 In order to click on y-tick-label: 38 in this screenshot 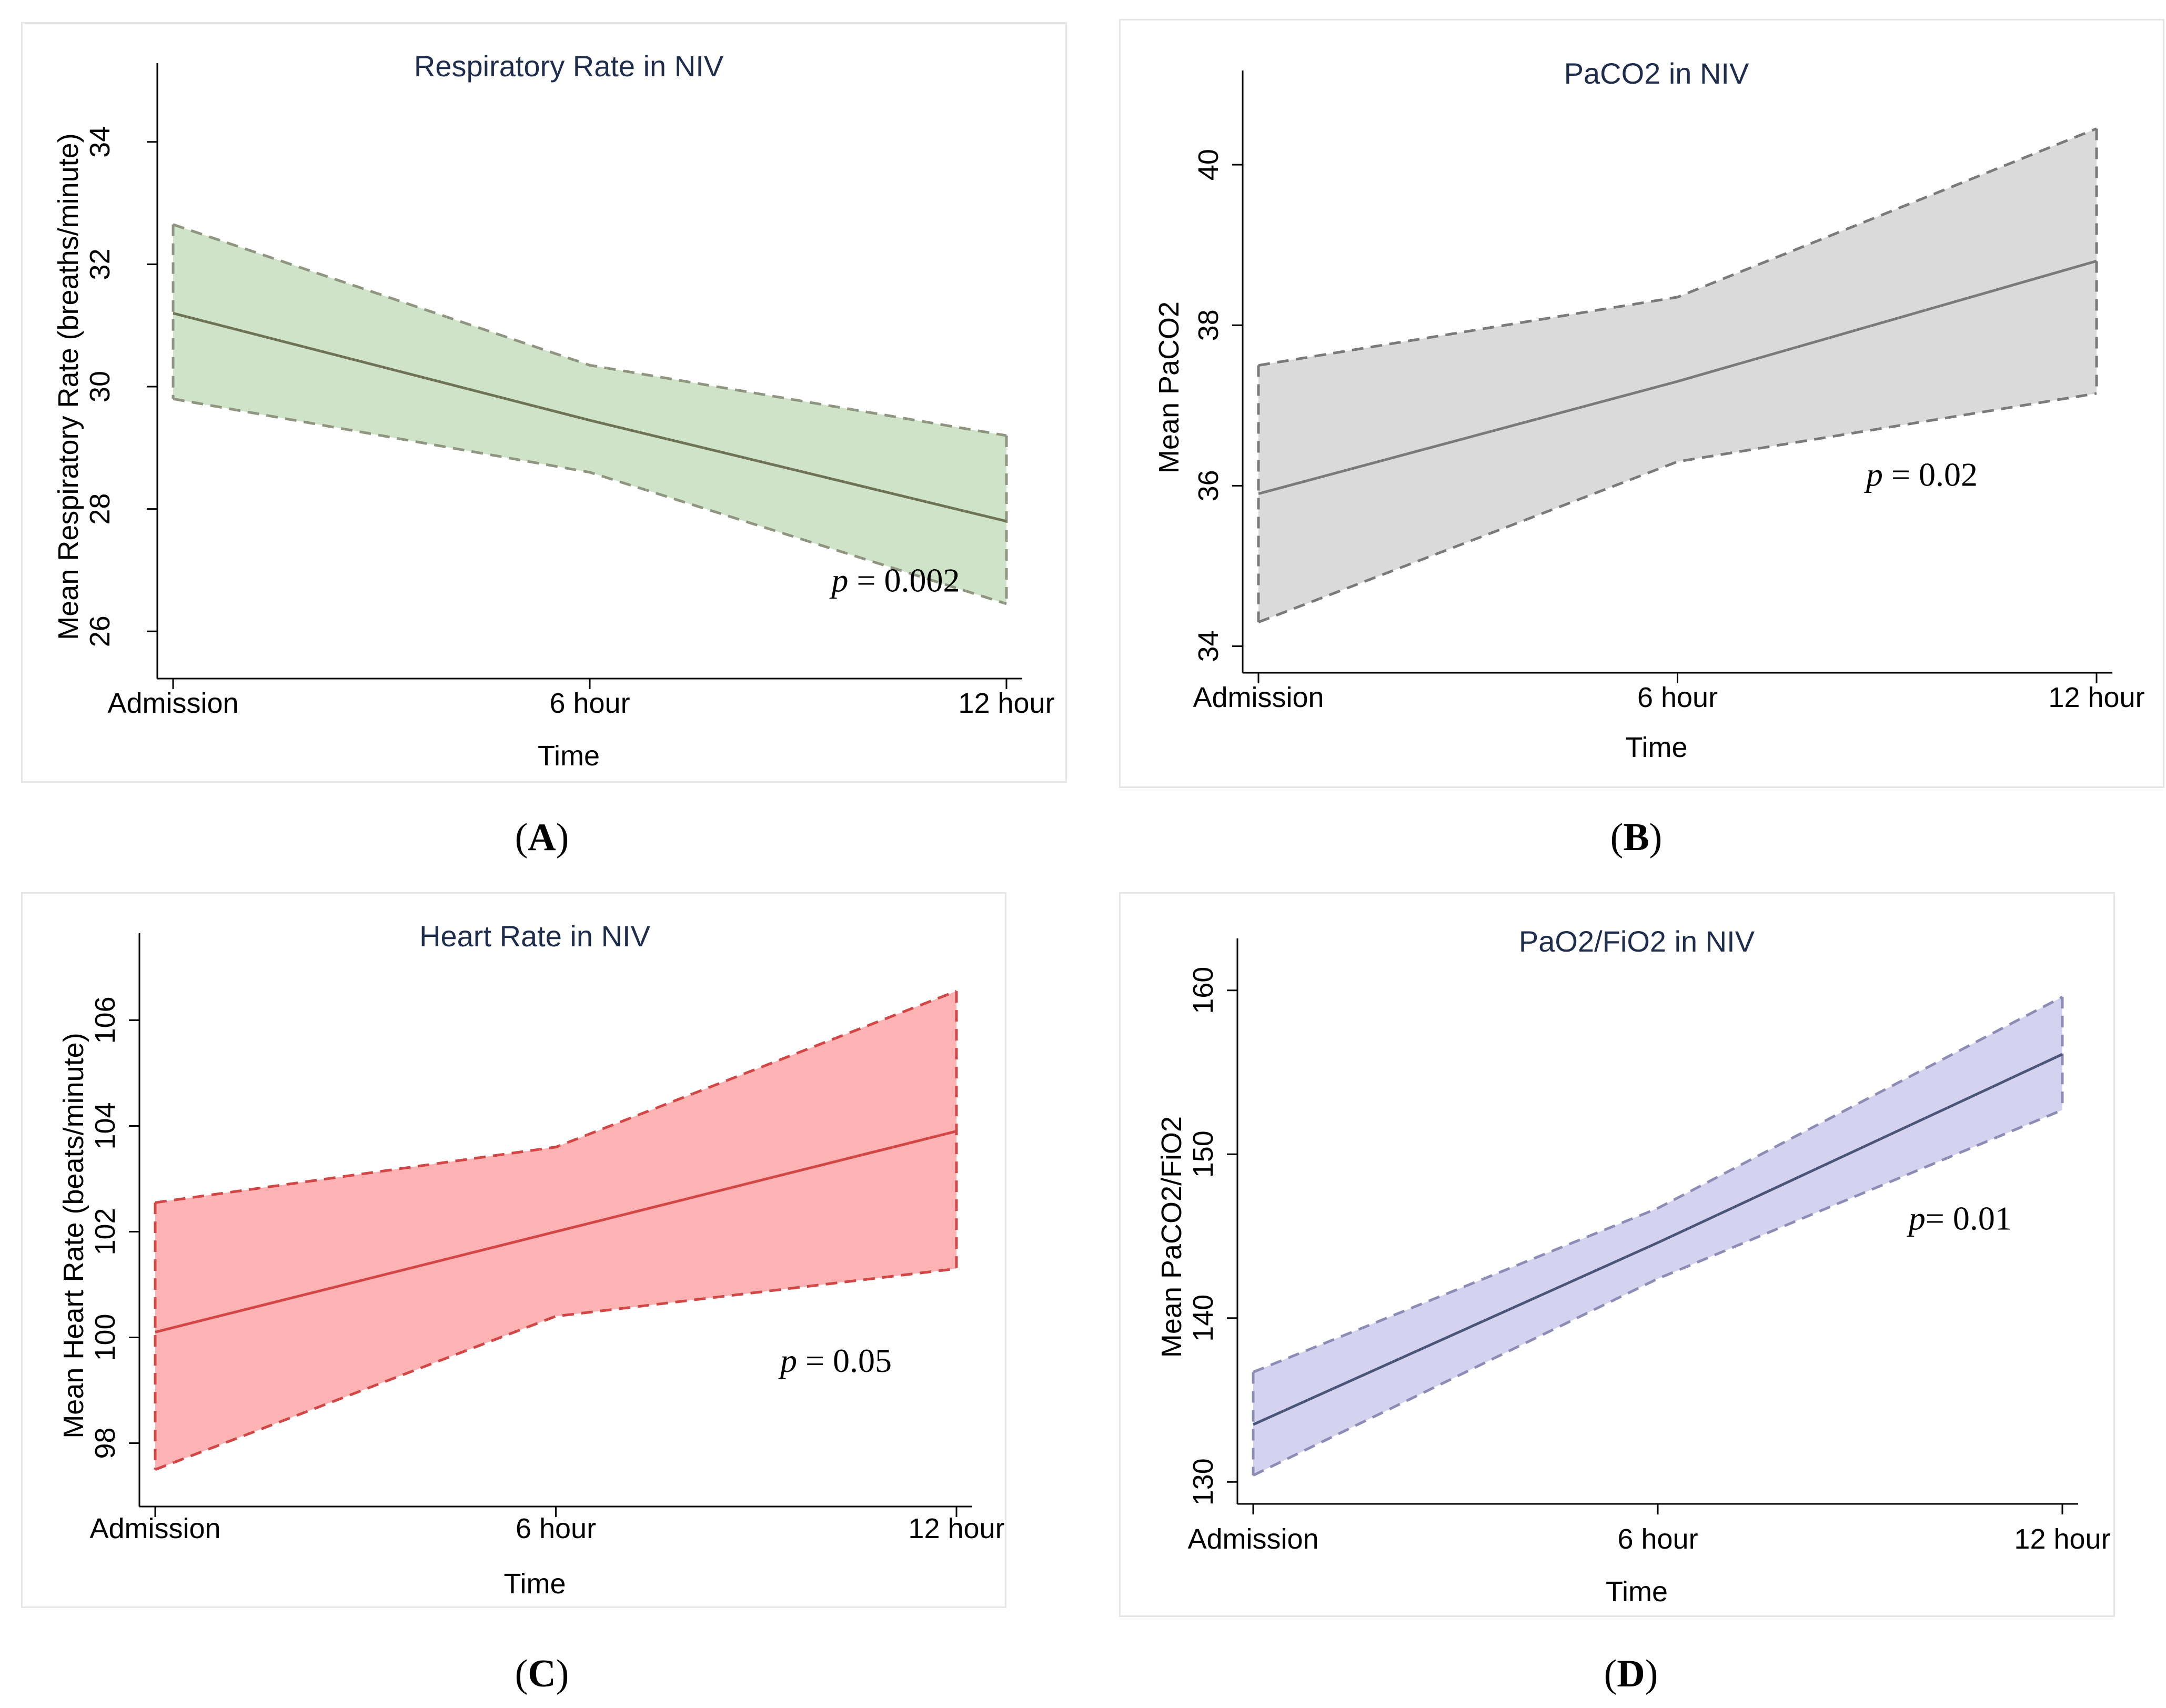, I will do `click(1208, 325)`.